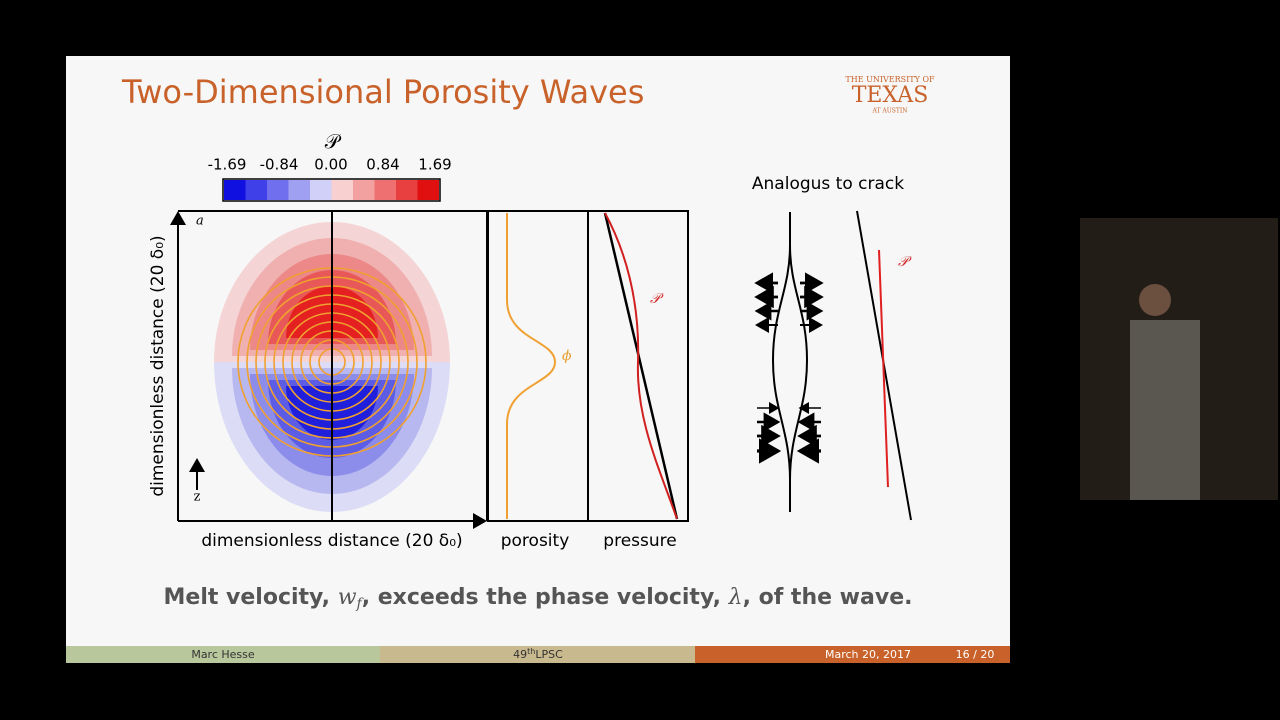 This screenshot has width=1280, height=720. I want to click on statement-symbol: λ, so click(735, 597).